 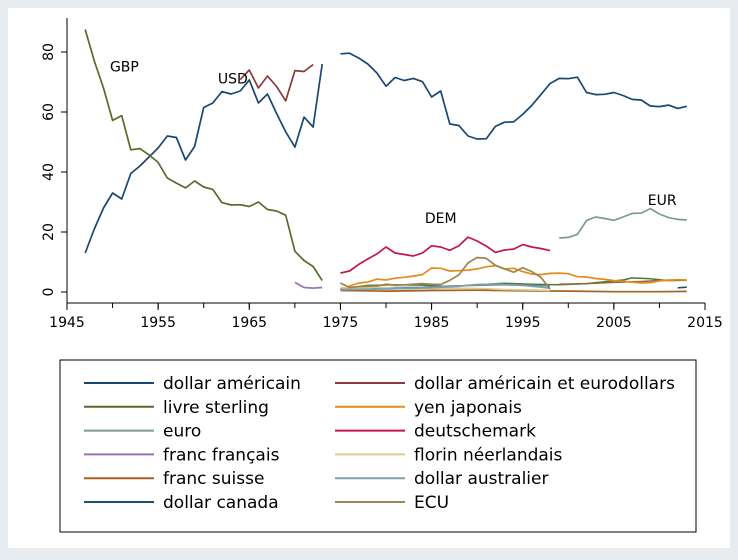 What do you see at coordinates (124, 68) in the screenshot?
I see `annotation-label: GBP` at bounding box center [124, 68].